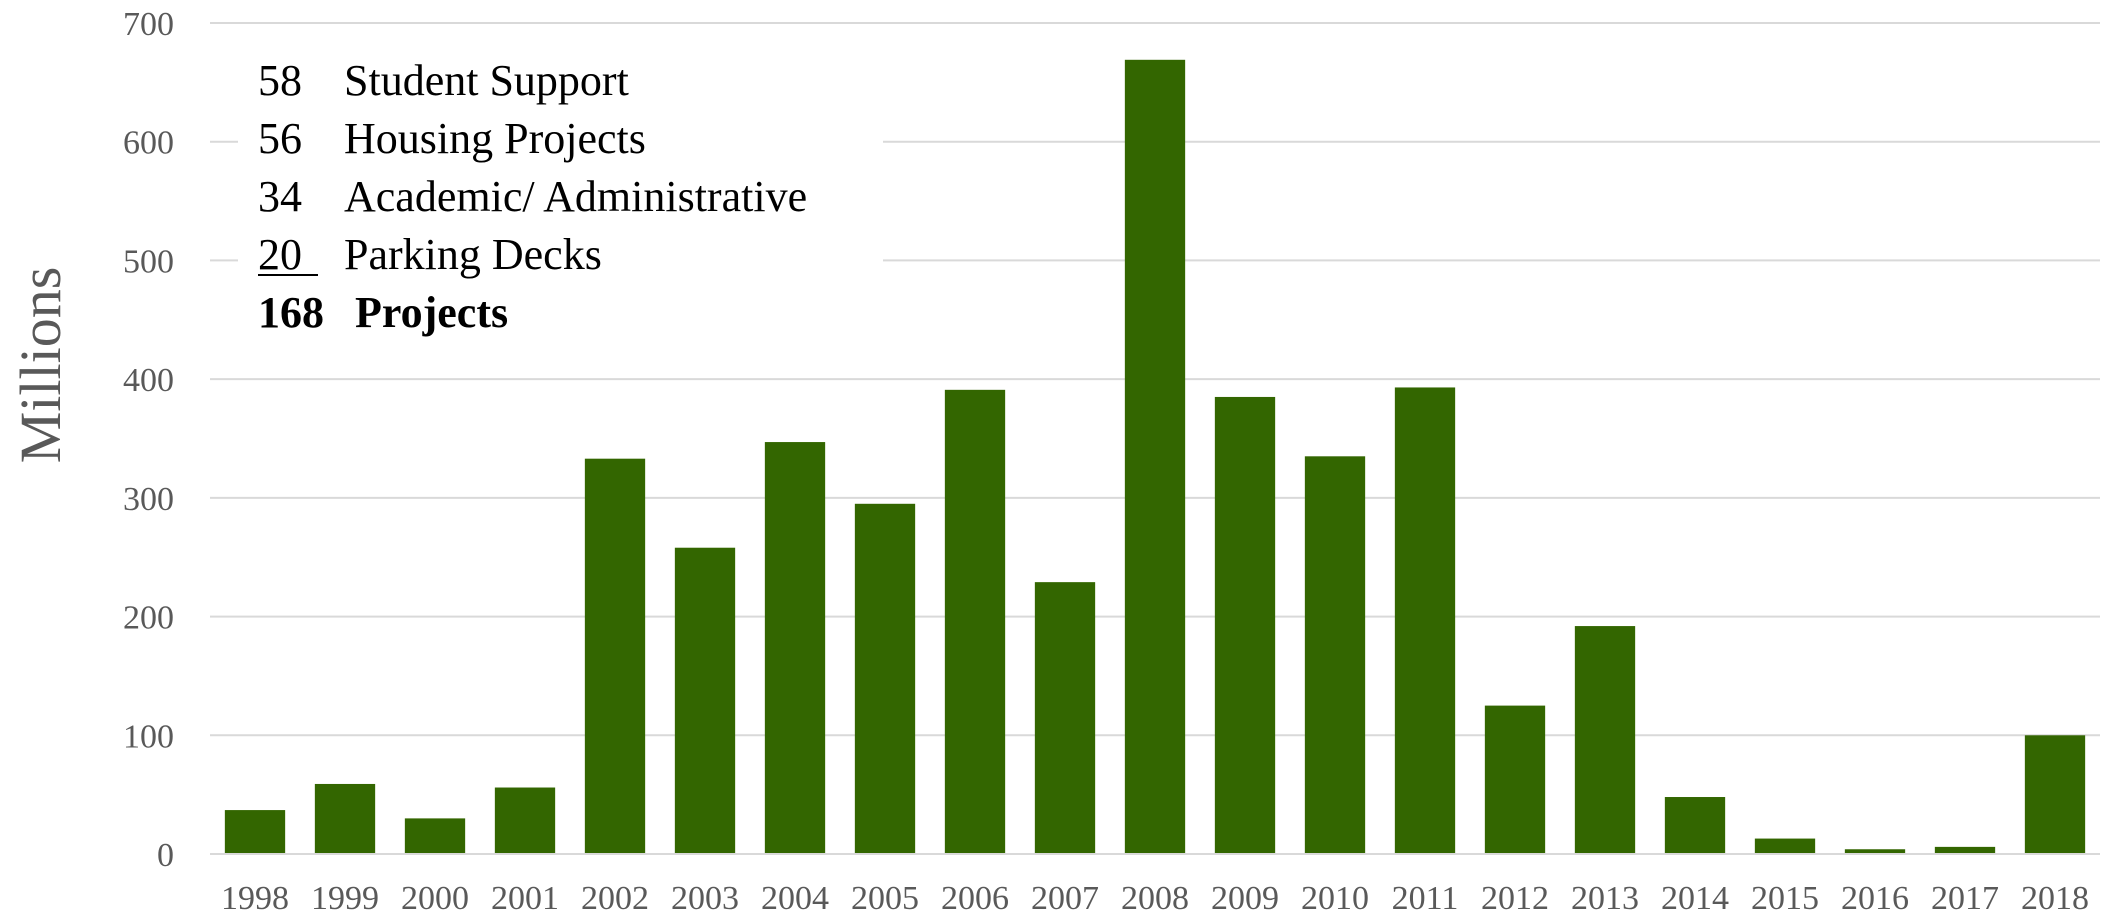 The width and height of the screenshot is (2104, 910). Describe the element at coordinates (1065, 718) in the screenshot. I see `bar-2007` at that location.